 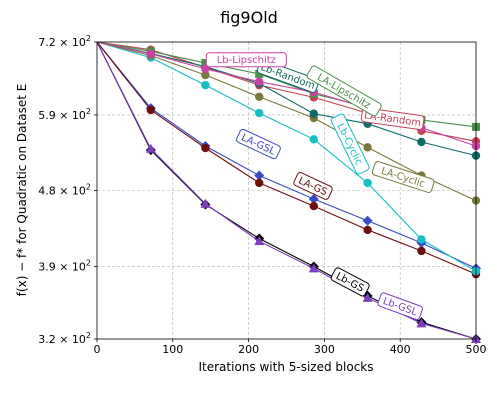 I want to click on x-tick-label: 400, so click(x=400, y=349).